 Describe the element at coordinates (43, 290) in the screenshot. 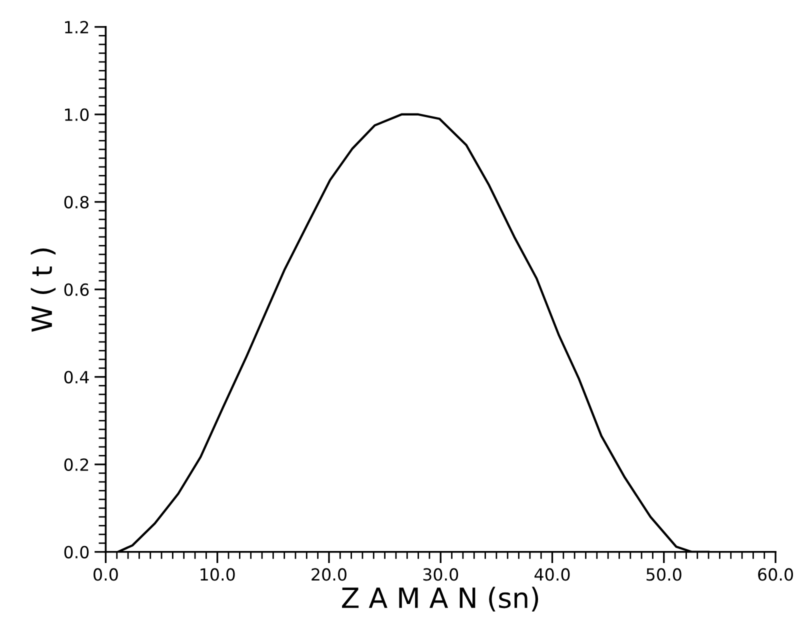

I see `y-axis-title: W ( t )` at that location.